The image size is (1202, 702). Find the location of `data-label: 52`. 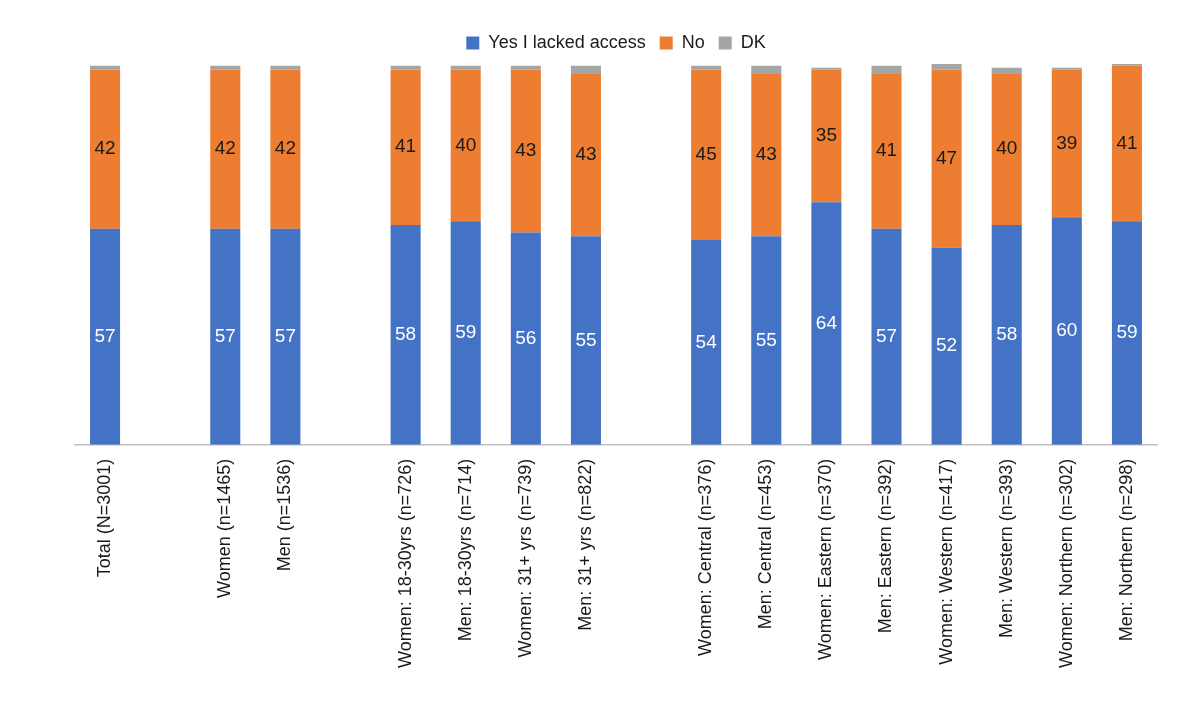

data-label: 52 is located at coordinates (947, 345).